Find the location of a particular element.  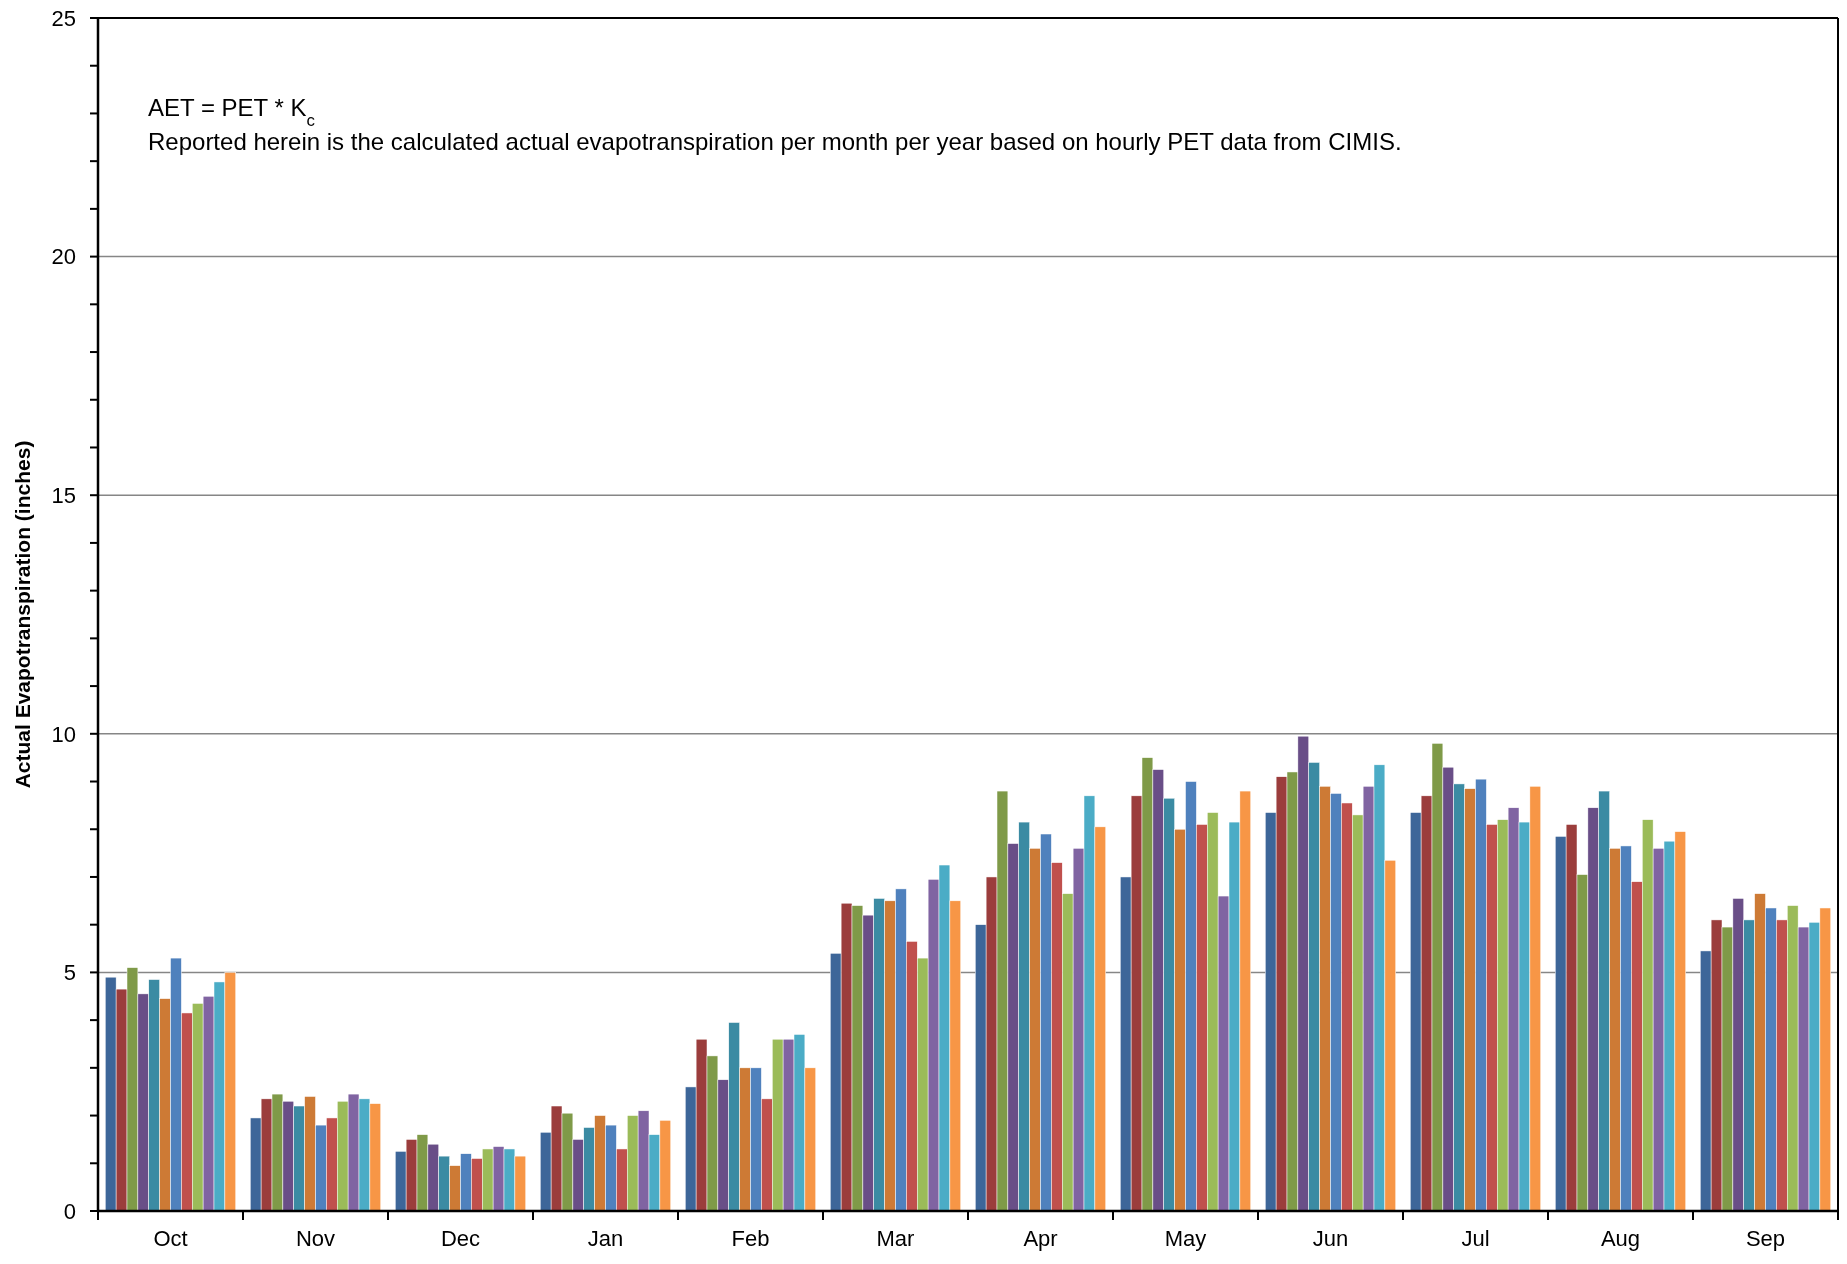

x-tick-label: Dec is located at coordinates (460, 1238).